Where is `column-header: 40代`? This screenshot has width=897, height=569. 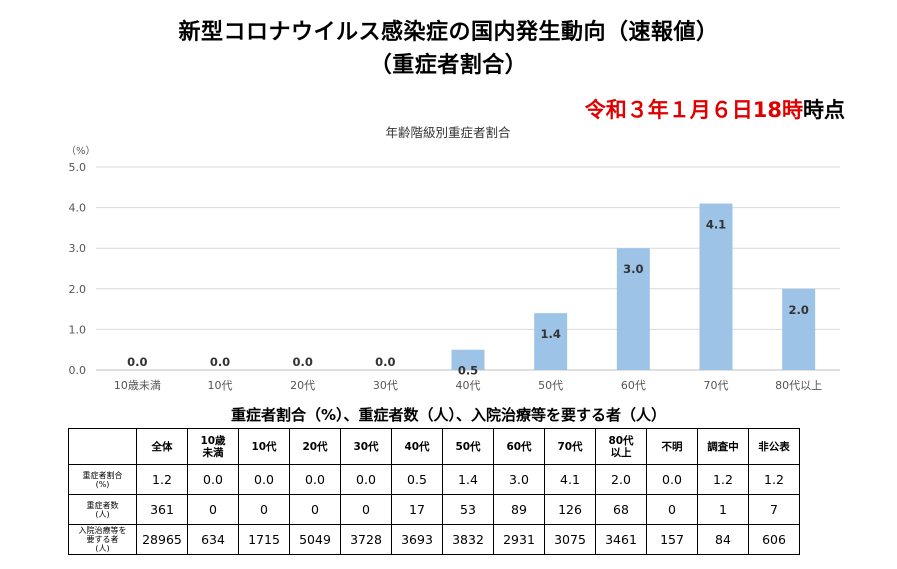
column-header: 40代 is located at coordinates (417, 446).